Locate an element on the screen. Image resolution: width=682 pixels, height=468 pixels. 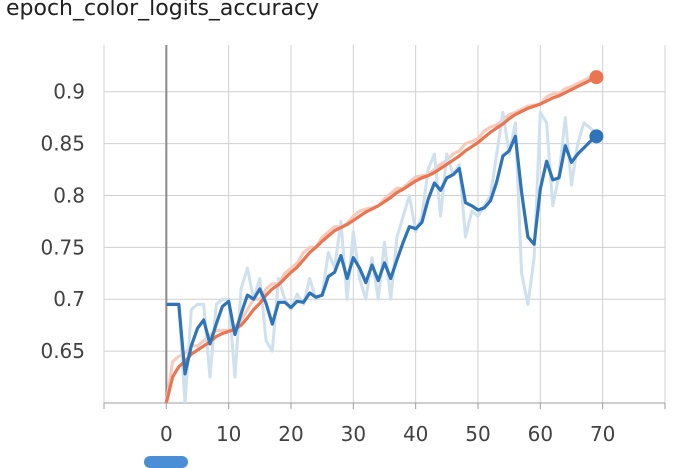
x-tick-label: 30 is located at coordinates (353, 434).